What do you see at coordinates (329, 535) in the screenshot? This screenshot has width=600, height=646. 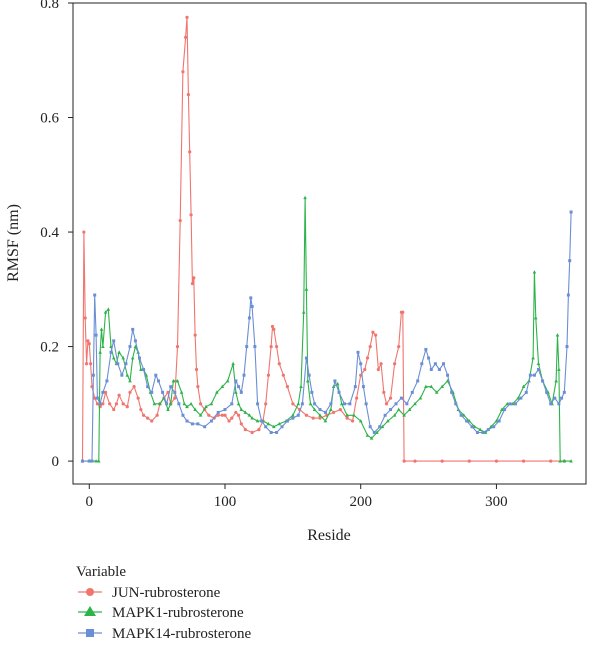 I see `x-axis-title: Reside` at bounding box center [329, 535].